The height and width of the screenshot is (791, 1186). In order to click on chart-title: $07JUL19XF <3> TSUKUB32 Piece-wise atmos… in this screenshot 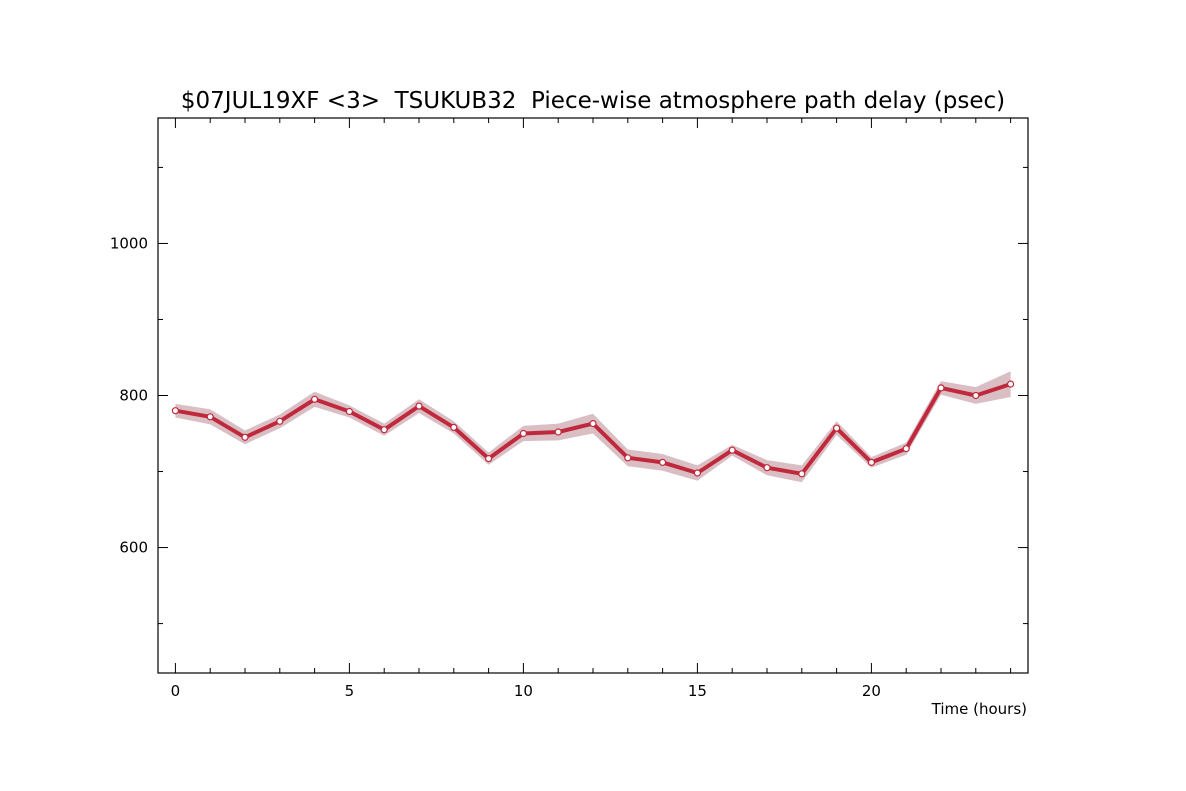, I will do `click(593, 101)`.